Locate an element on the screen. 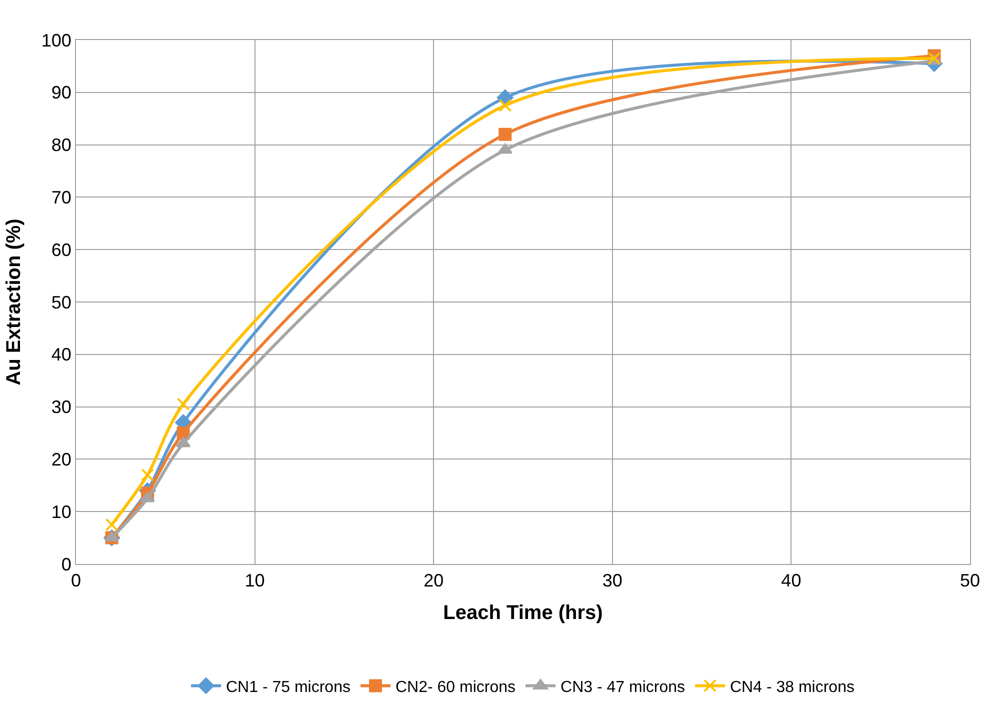 This screenshot has height=715, width=1000. y-tick-label: 0 is located at coordinates (66, 564).